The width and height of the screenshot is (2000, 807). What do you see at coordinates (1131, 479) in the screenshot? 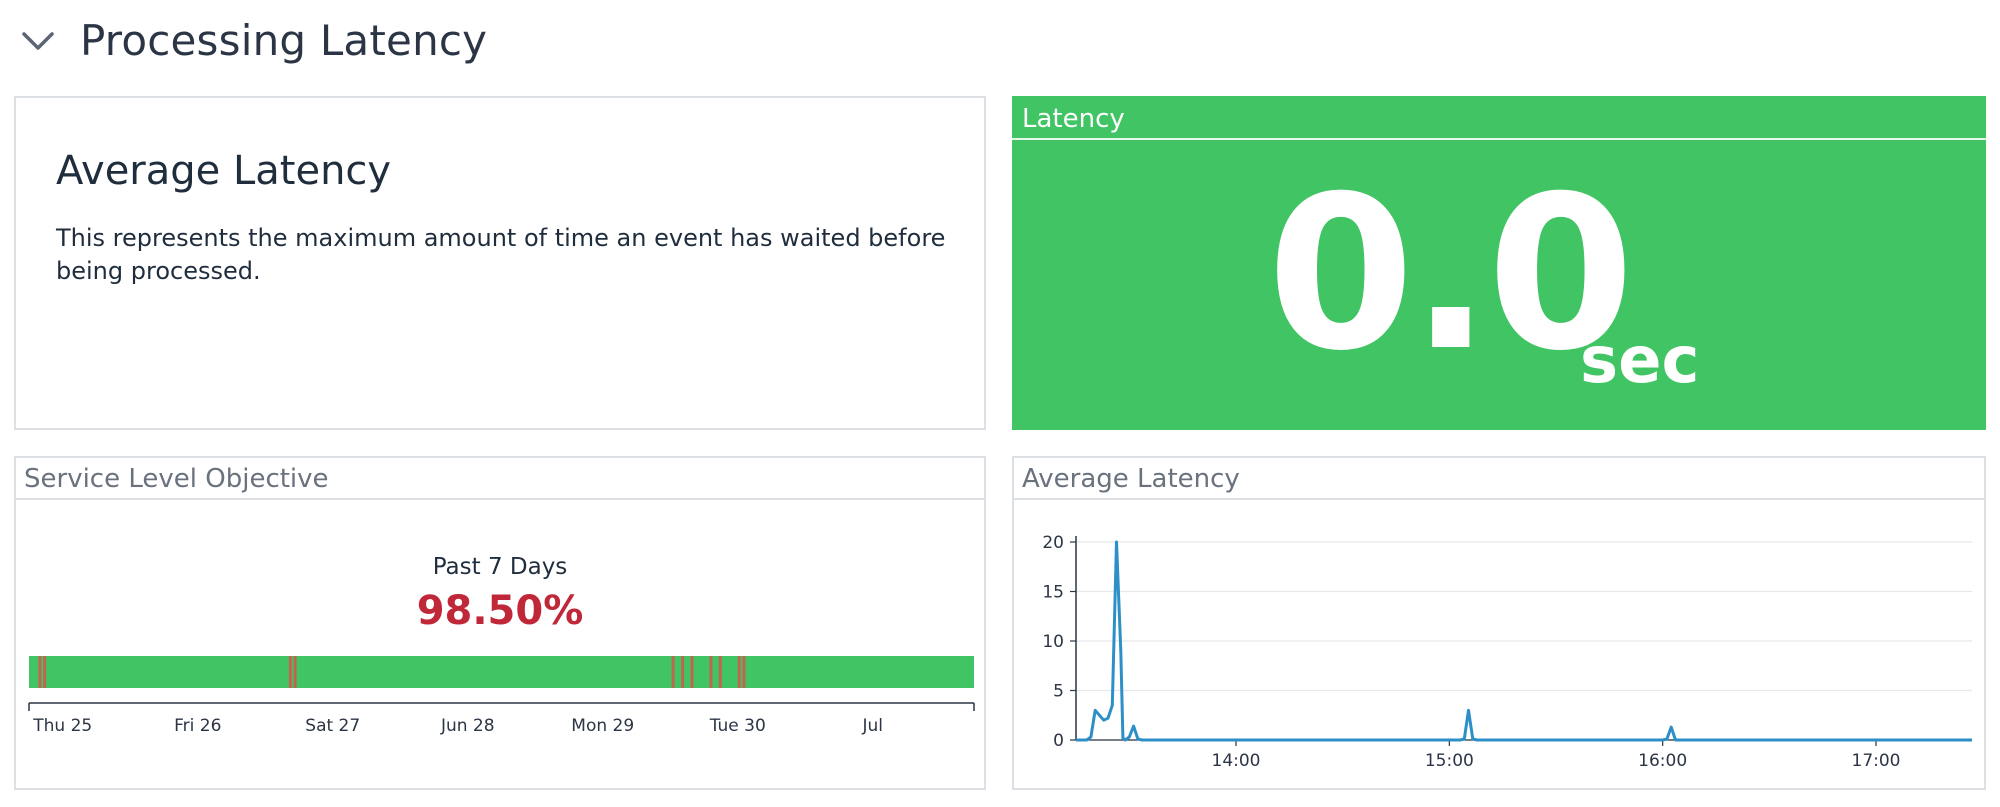
I see `timeseries-widget-title: Average Latency` at bounding box center [1131, 479].